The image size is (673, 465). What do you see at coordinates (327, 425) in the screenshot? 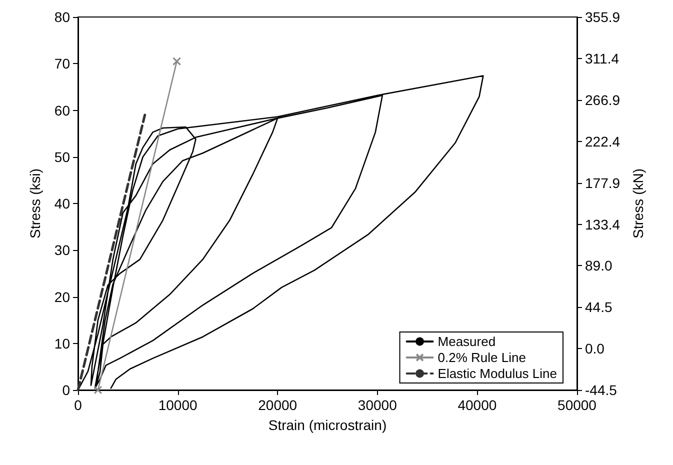
I see `x-axis-title: Strain (microstrain)` at bounding box center [327, 425].